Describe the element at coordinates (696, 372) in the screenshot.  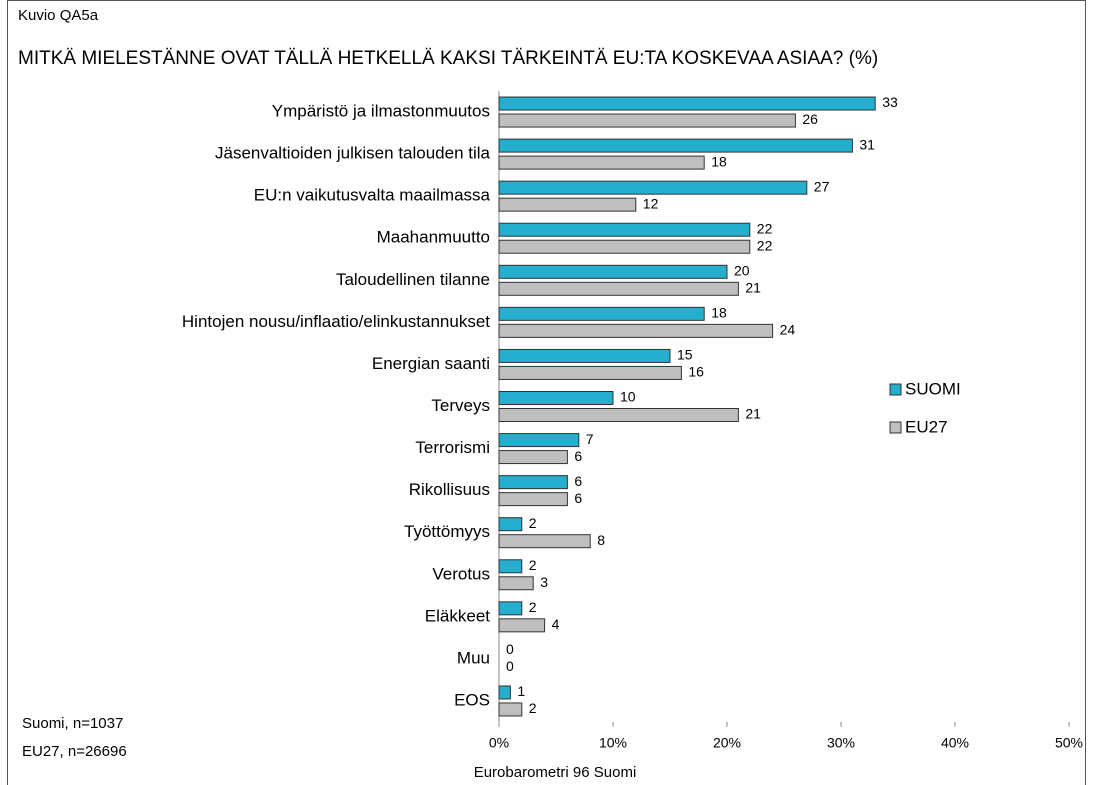
I see `value-label: 16` at that location.